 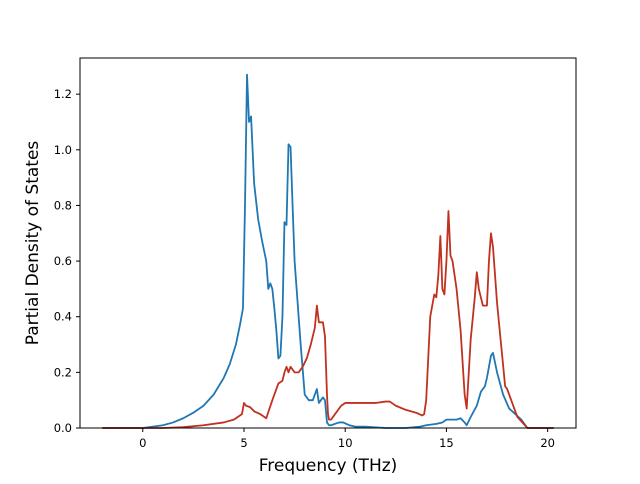 What do you see at coordinates (63, 317) in the screenshot?
I see `y-tick-label: 0.4` at bounding box center [63, 317].